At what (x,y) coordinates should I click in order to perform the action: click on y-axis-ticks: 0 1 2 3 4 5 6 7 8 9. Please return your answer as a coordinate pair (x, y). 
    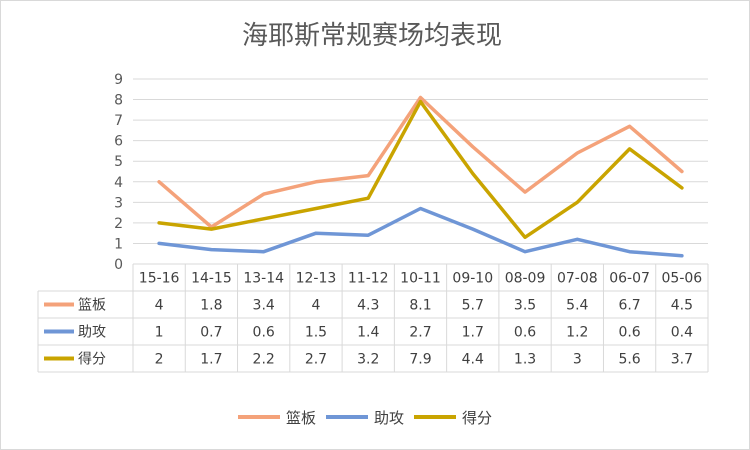
    Looking at the image, I should click on (118, 172).